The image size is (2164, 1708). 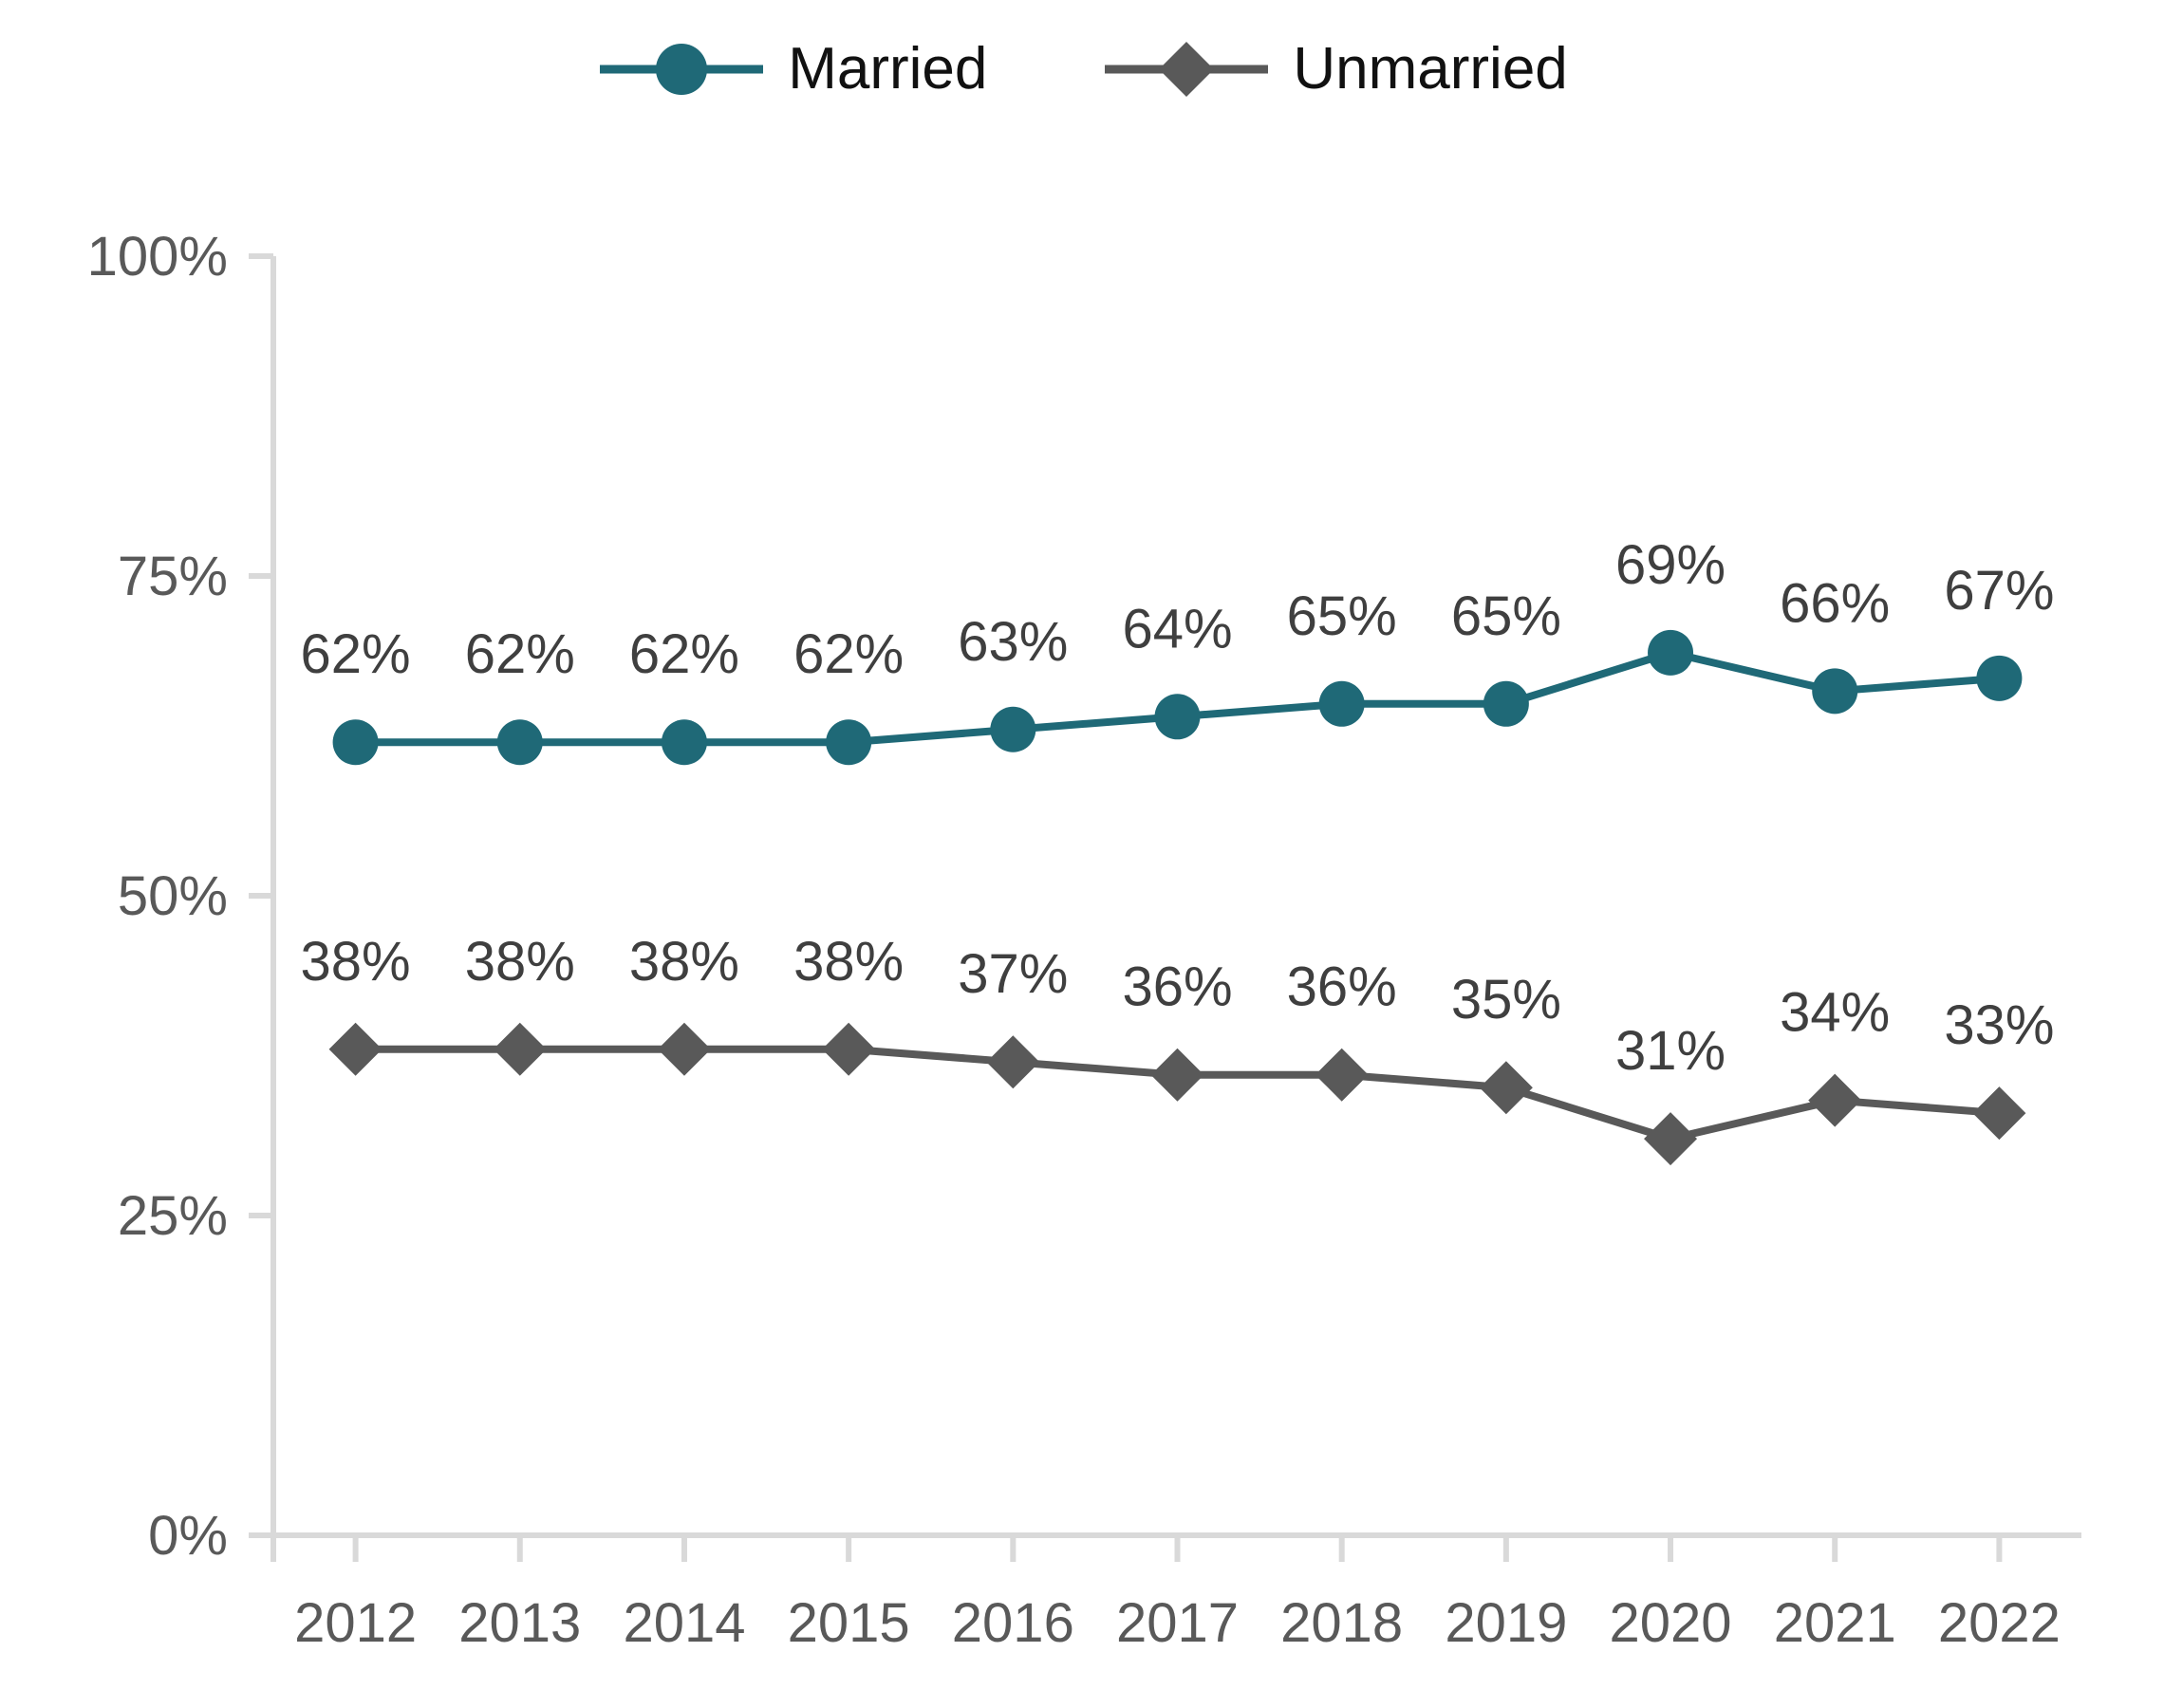 What do you see at coordinates (1082, 70) in the screenshot?
I see `chart-legend: Married Unmarried` at bounding box center [1082, 70].